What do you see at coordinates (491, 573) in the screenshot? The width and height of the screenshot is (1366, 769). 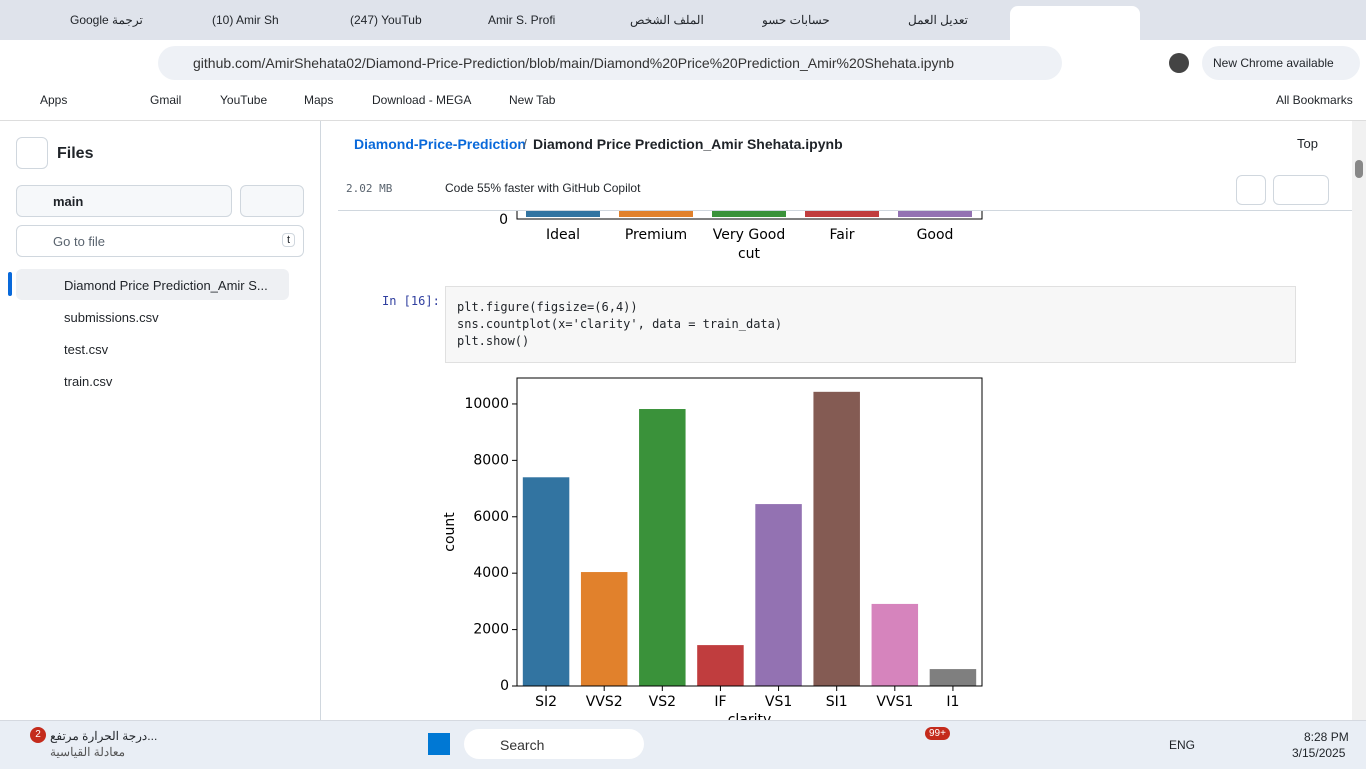 I see `y-tick-label: 4000` at bounding box center [491, 573].